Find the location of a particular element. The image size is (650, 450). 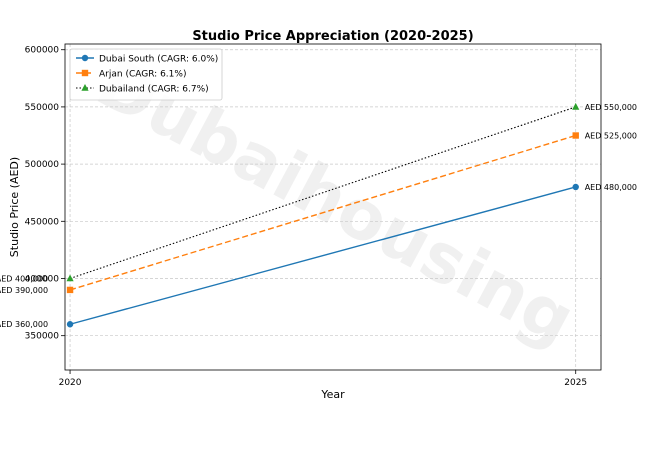

x-tick-label: 2020 is located at coordinates (70, 383).